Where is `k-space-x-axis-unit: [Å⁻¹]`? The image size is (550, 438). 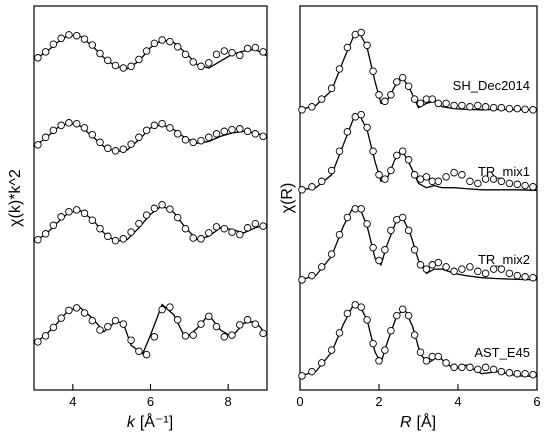 k-space-x-axis-unit: [Å⁻¹] is located at coordinates (156, 421).